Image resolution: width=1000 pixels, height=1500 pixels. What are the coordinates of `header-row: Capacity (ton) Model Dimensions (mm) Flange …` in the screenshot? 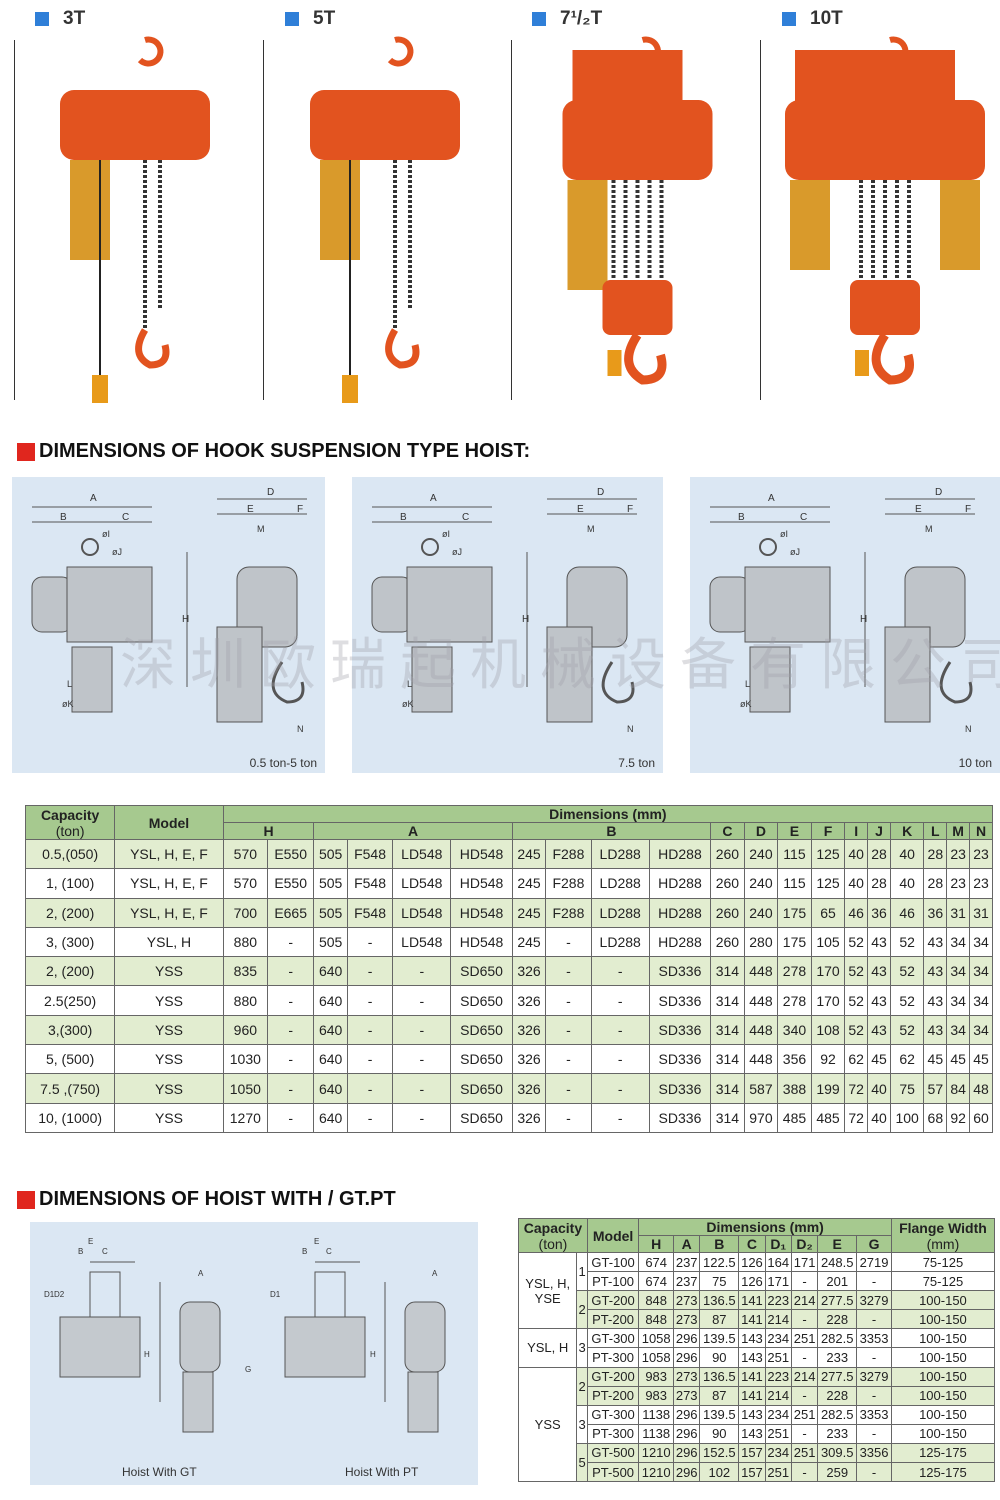 It's located at (757, 1235).